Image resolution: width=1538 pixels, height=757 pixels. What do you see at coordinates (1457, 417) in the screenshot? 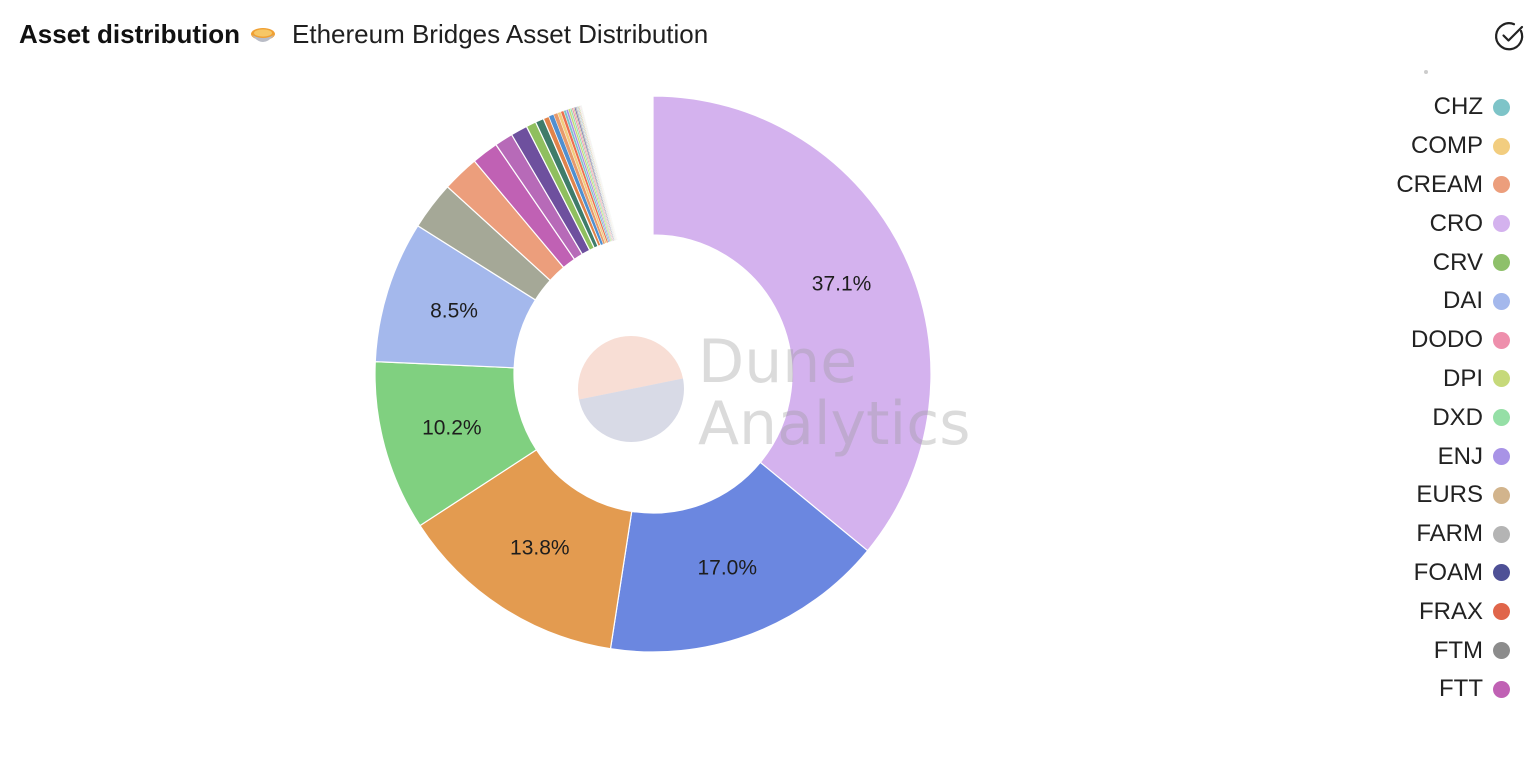
I see `legend-item-label: DXD` at bounding box center [1457, 417].